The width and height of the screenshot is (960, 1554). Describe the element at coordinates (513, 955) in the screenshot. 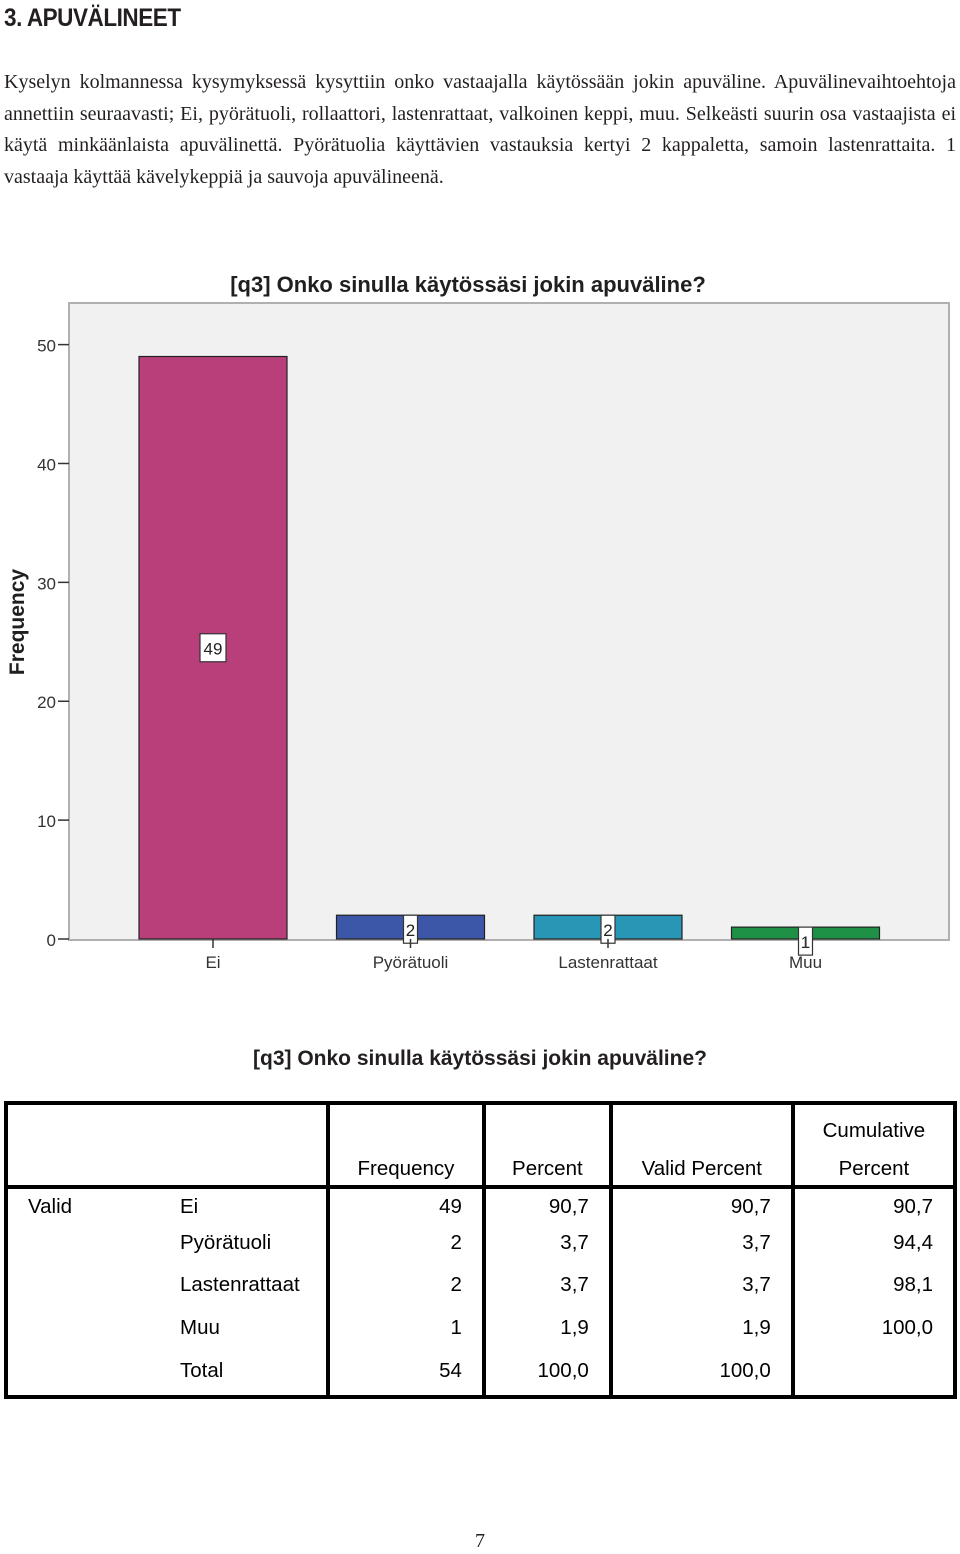

I see `x-axis: Ei Pyörätuoli Lastenrattaat Muu` at that location.